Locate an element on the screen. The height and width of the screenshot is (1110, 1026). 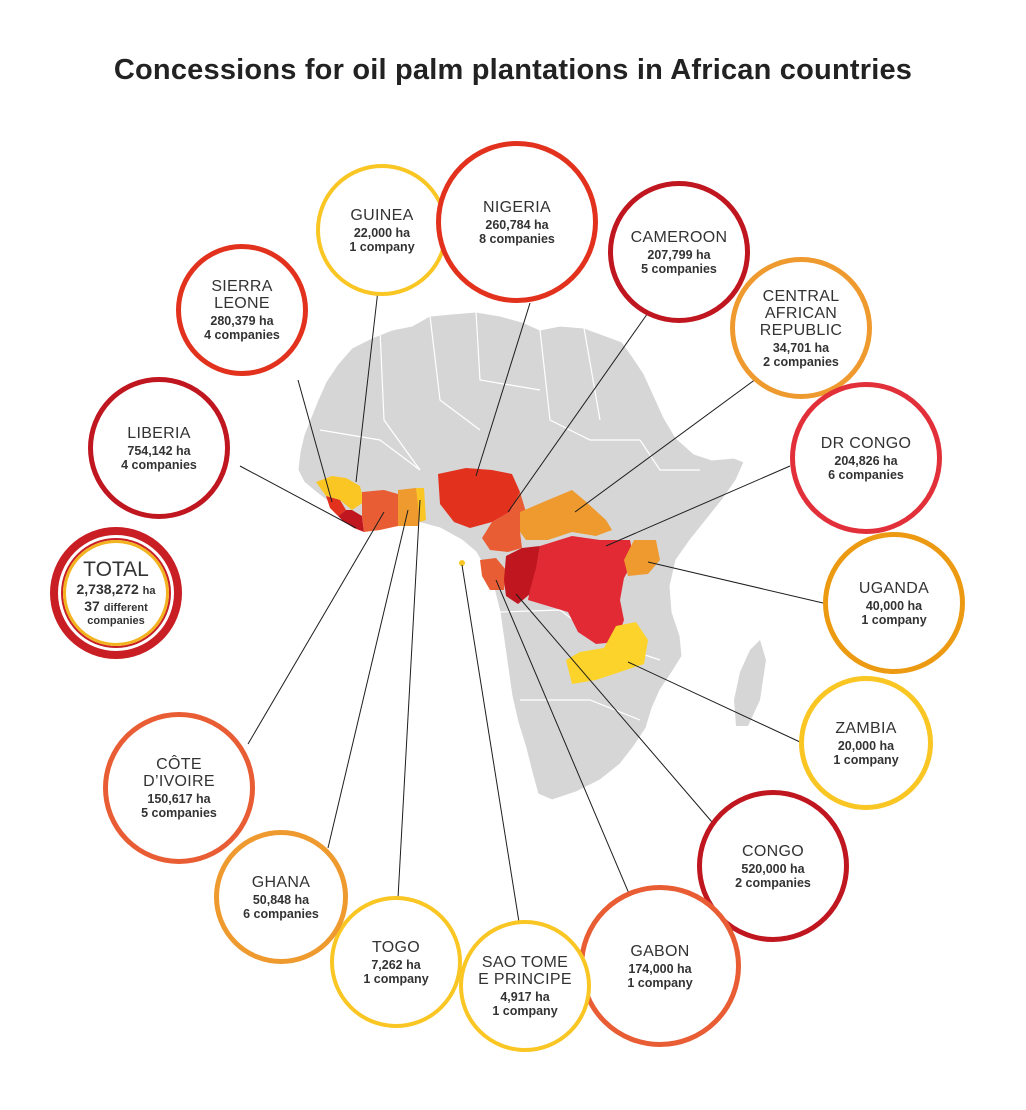
region-togo is located at coordinates (421, 505).